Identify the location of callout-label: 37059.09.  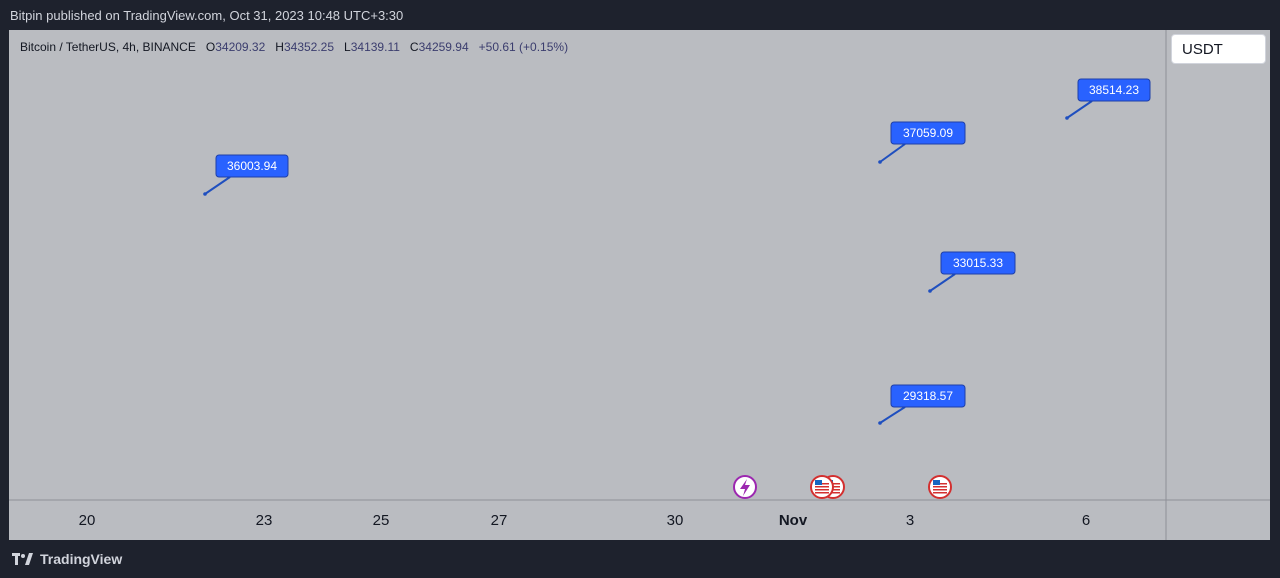
(928, 133).